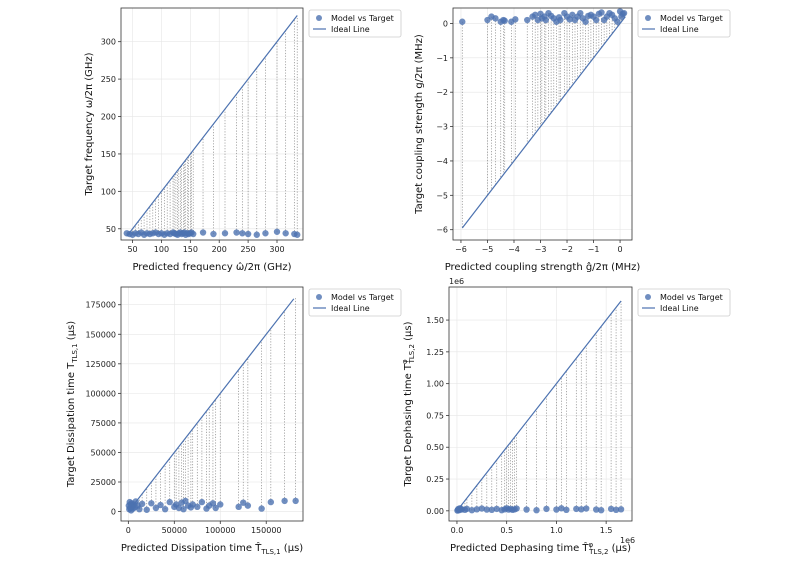 This screenshot has width=797, height=563. What do you see at coordinates (212, 548) in the screenshot?
I see `x-axis-label: Predicted Dissipation time T̂TLS,1 (μs)` at bounding box center [212, 548].